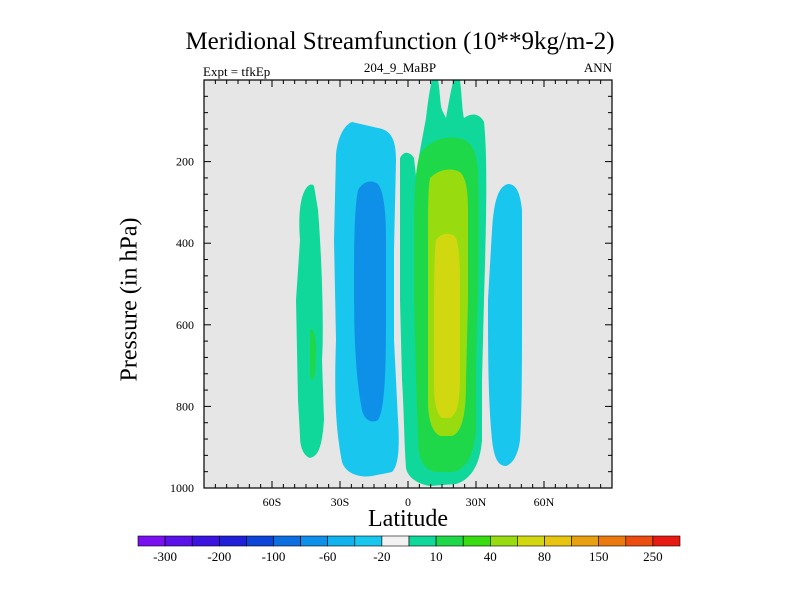 The height and width of the screenshot is (600, 800). I want to click on colorbar-label: -200, so click(219, 556).